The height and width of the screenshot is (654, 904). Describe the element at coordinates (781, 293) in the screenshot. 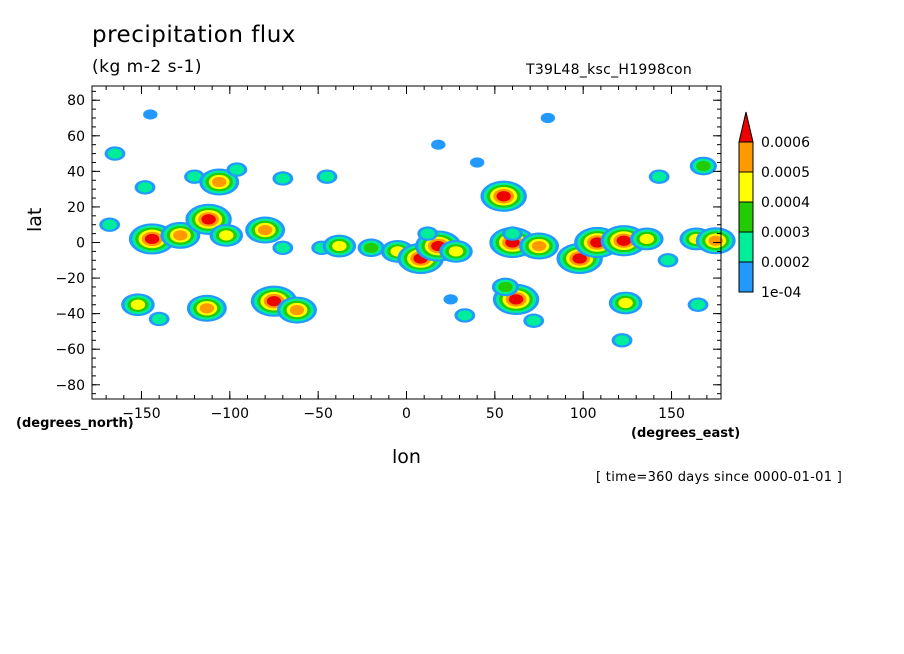

I see `colorbar-label: 1e-04` at that location.